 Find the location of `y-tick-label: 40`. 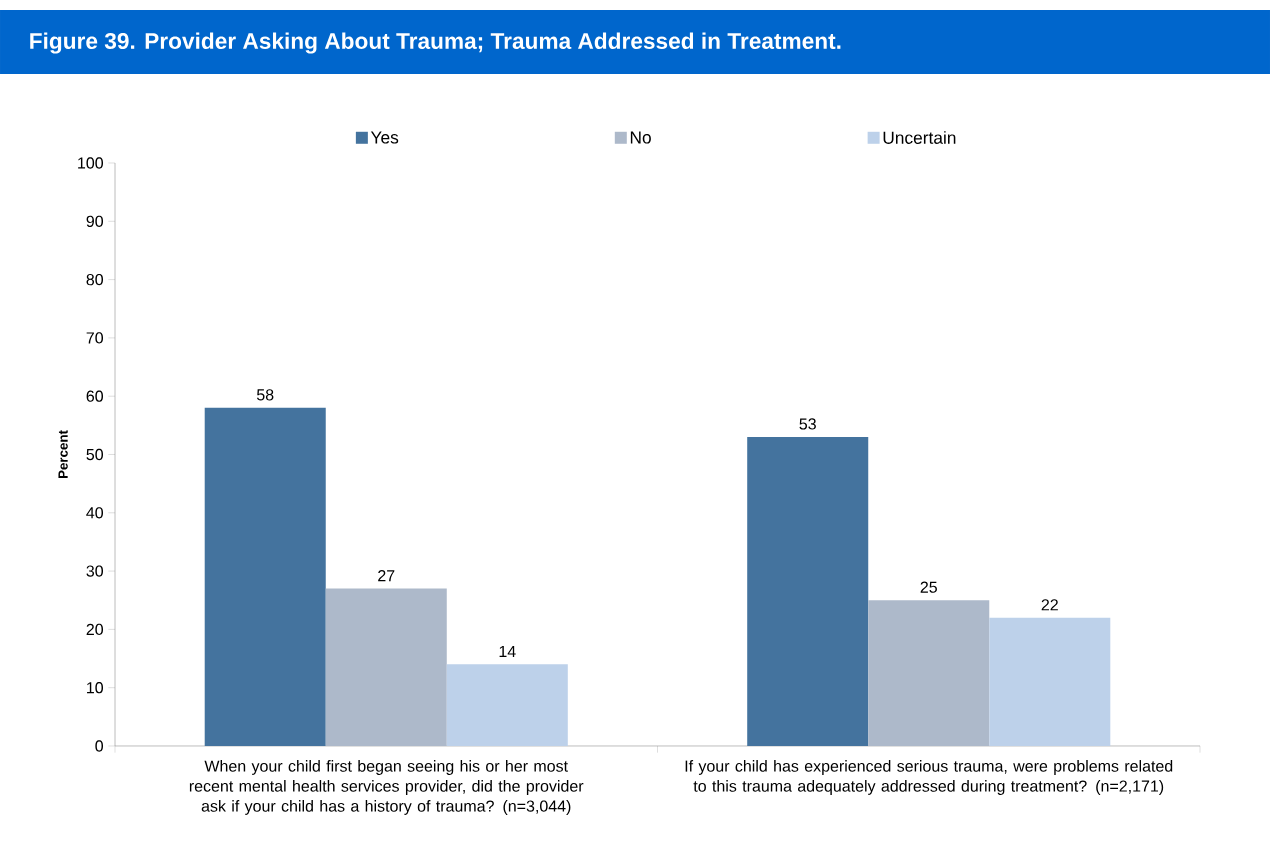

y-tick-label: 40 is located at coordinates (95, 513).